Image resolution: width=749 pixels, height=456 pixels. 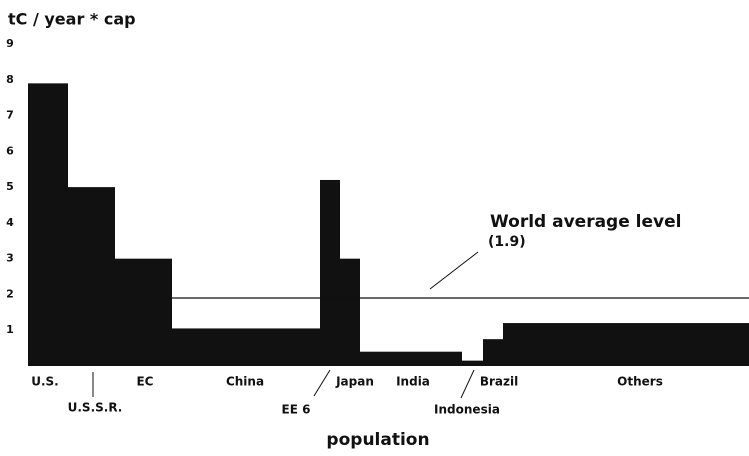 I want to click on x-category-label: Japan, so click(x=354, y=382).